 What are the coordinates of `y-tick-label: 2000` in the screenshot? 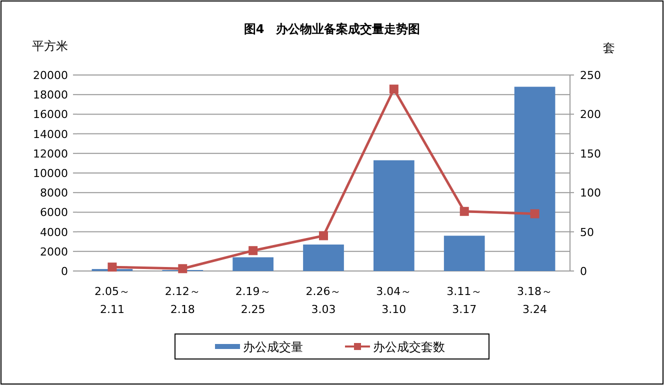 It's located at (54, 251).